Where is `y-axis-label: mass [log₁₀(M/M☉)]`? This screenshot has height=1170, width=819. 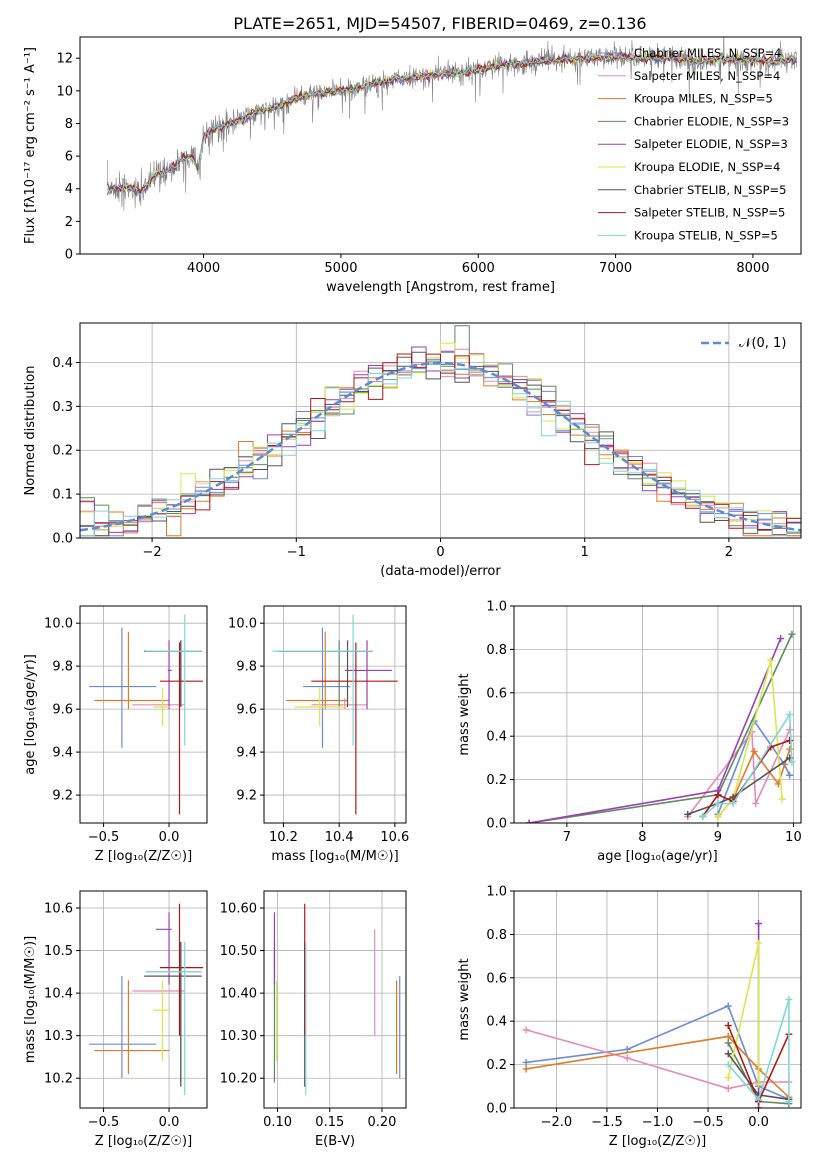 y-axis-label: mass [log₁₀(M/M☉)] is located at coordinates (30, 999).